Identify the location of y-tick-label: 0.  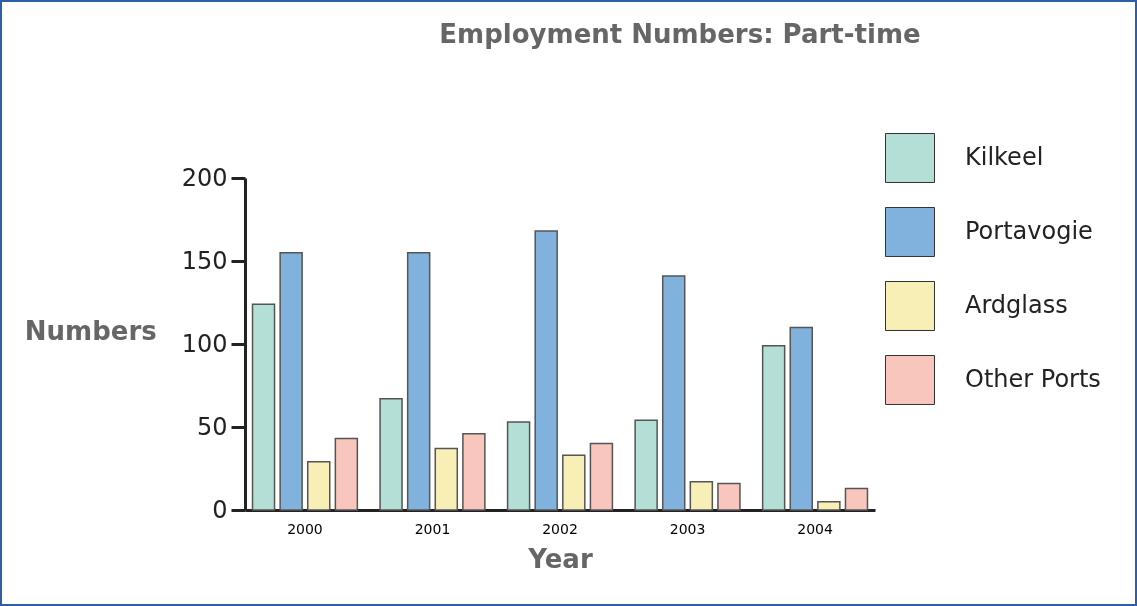
(220, 509).